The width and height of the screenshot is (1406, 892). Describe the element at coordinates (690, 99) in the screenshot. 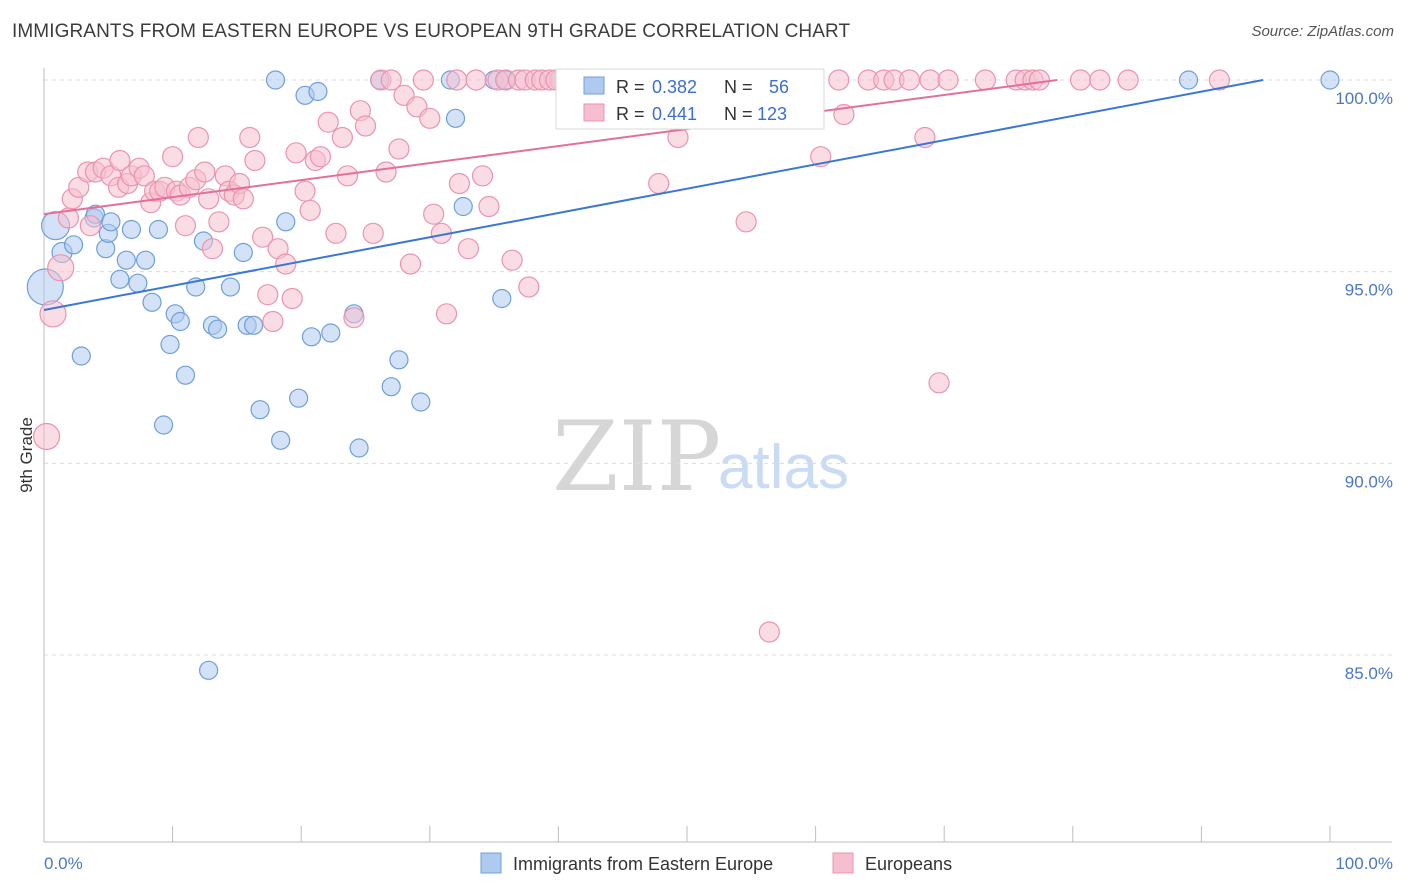

I see `stats-legend: R = 0.382 N = 56 R = 0.441 N = 123` at that location.